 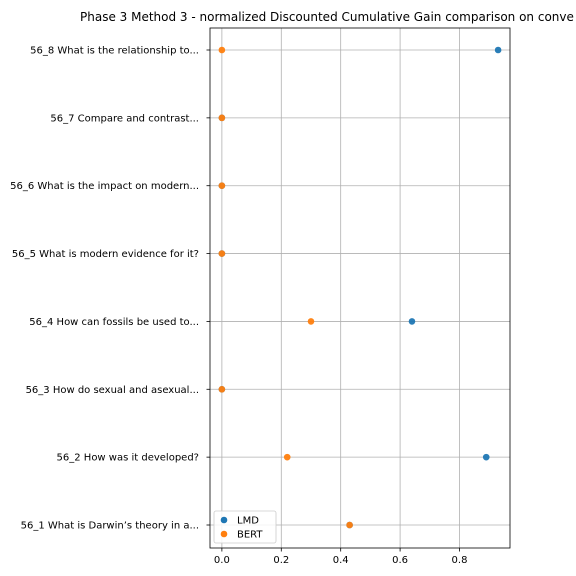 I want to click on x-tick-label: 0.2, so click(x=281, y=560).